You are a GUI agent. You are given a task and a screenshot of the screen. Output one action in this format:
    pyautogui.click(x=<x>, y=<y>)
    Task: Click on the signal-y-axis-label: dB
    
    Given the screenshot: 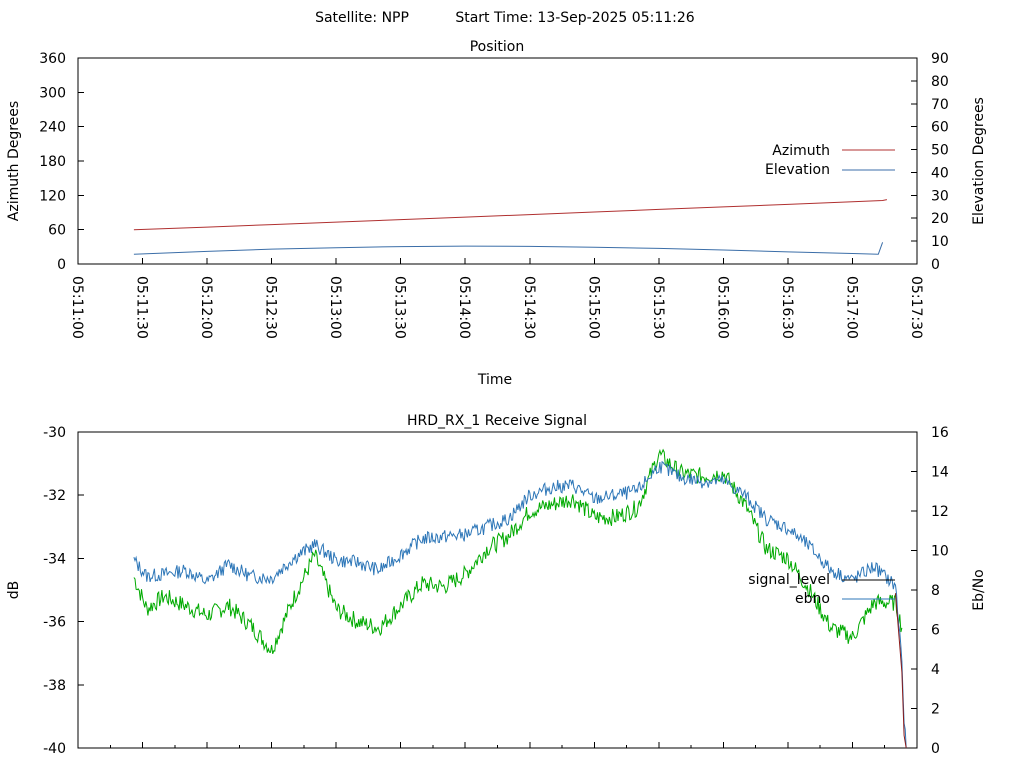 What is the action you would take?
    pyautogui.click(x=14, y=590)
    